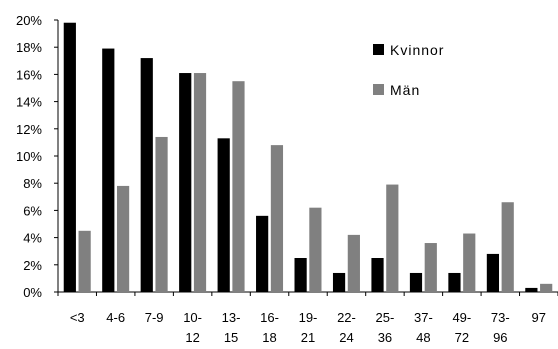 Image resolution: width=558 pixels, height=349 pixels. Describe the element at coordinates (500, 337) in the screenshot. I see `x-tick-label: 96` at that location.